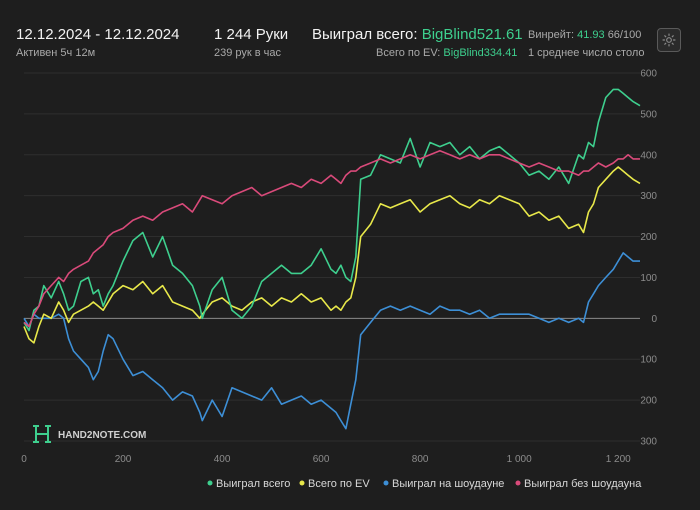  Describe the element at coordinates (583, 484) in the screenshot. I see `legend-label-3: Выиграл без шоудауна` at that location.